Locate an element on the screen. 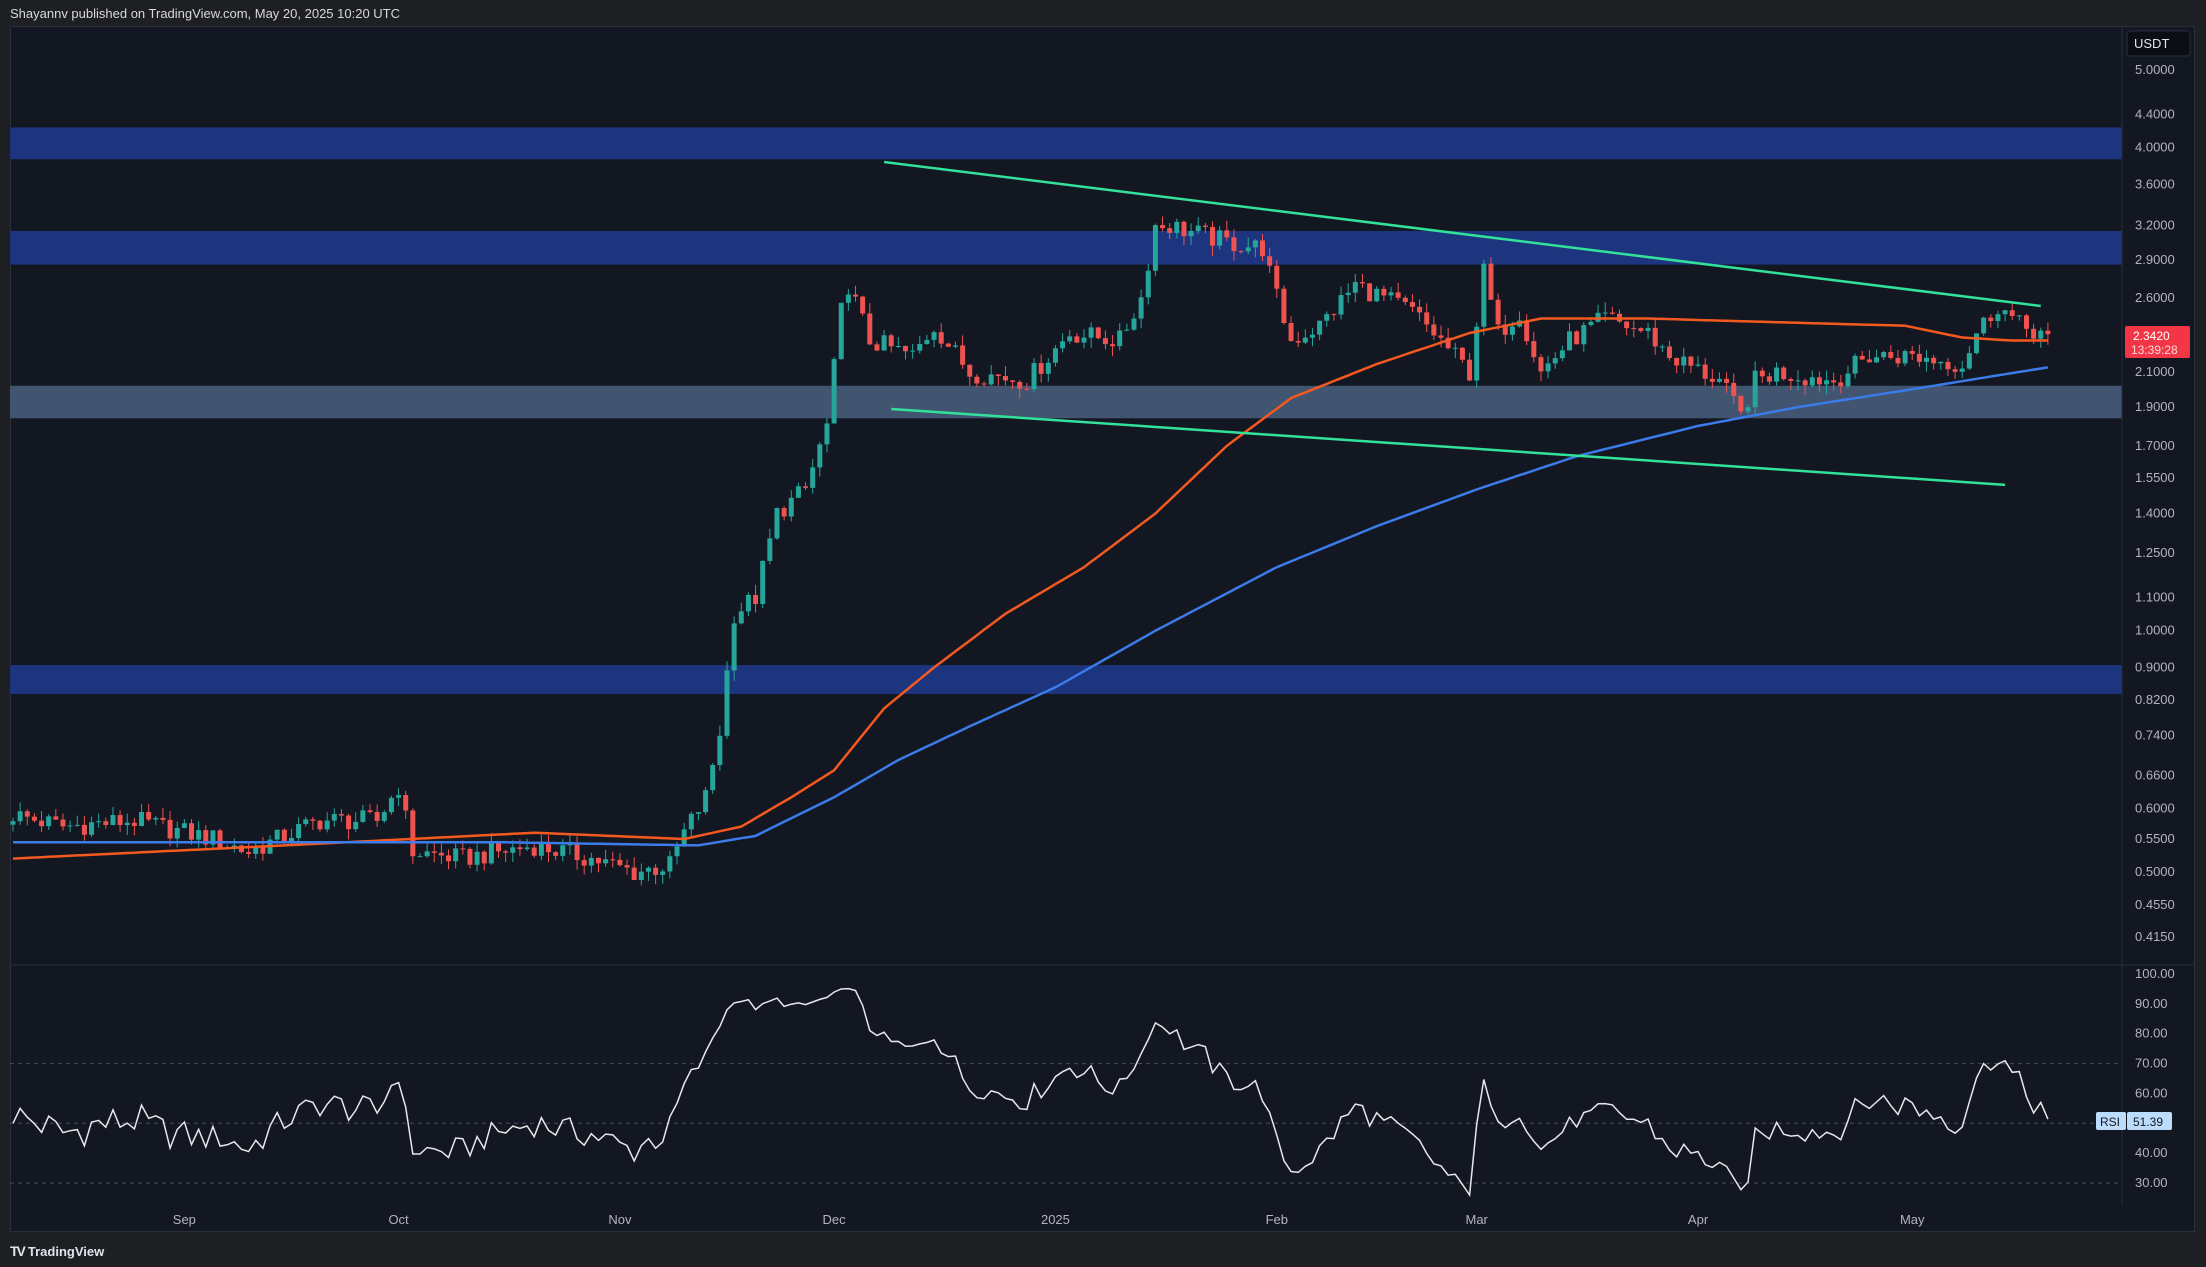 This screenshot has width=2206, height=1267. price-tick: 0.4150 is located at coordinates (2155, 936).